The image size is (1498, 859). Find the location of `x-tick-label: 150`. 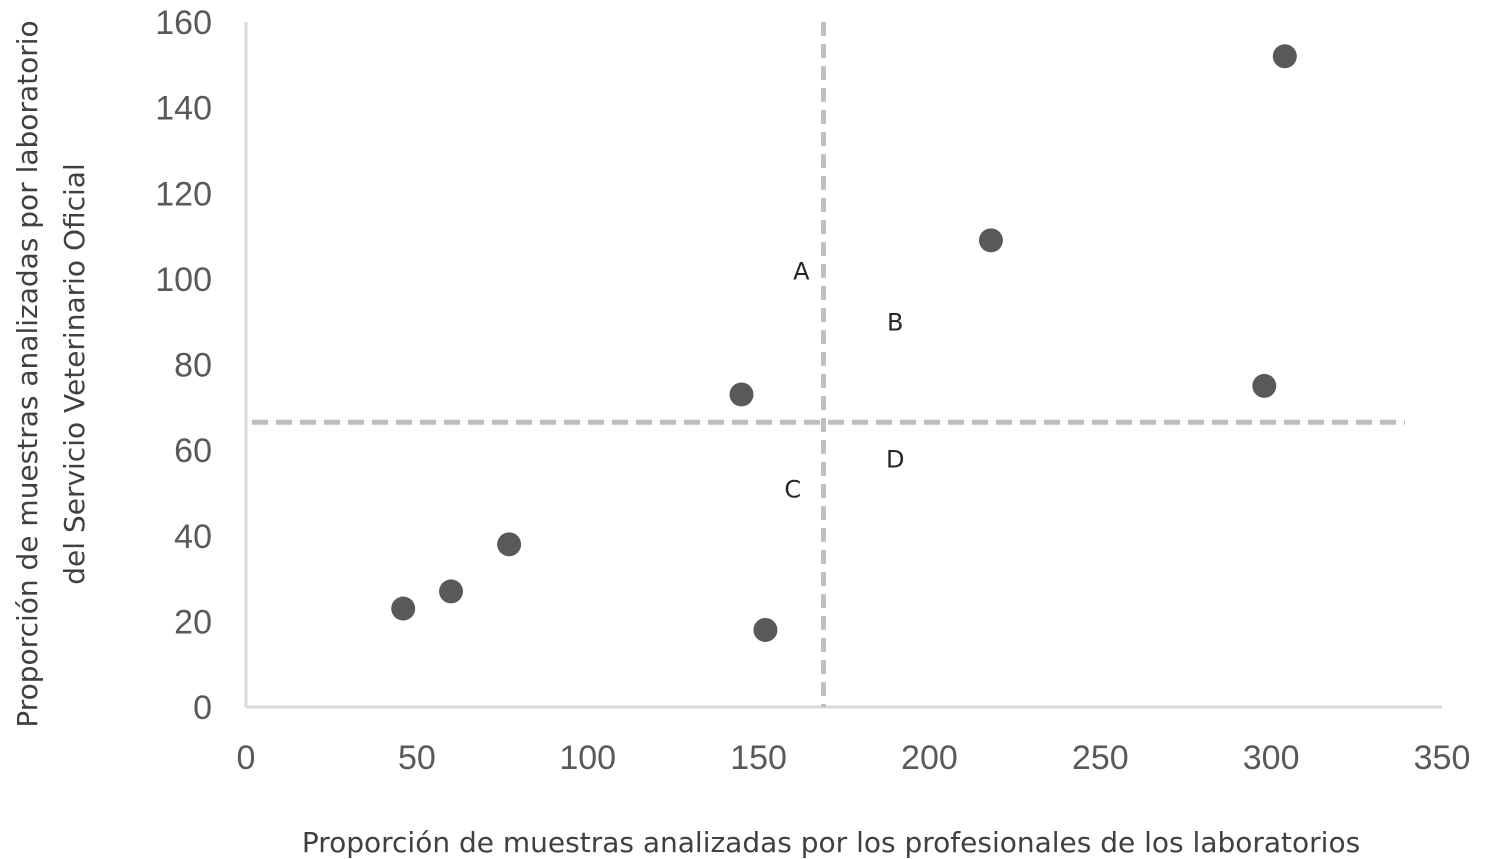

x-tick-label: 150 is located at coordinates (758, 758).